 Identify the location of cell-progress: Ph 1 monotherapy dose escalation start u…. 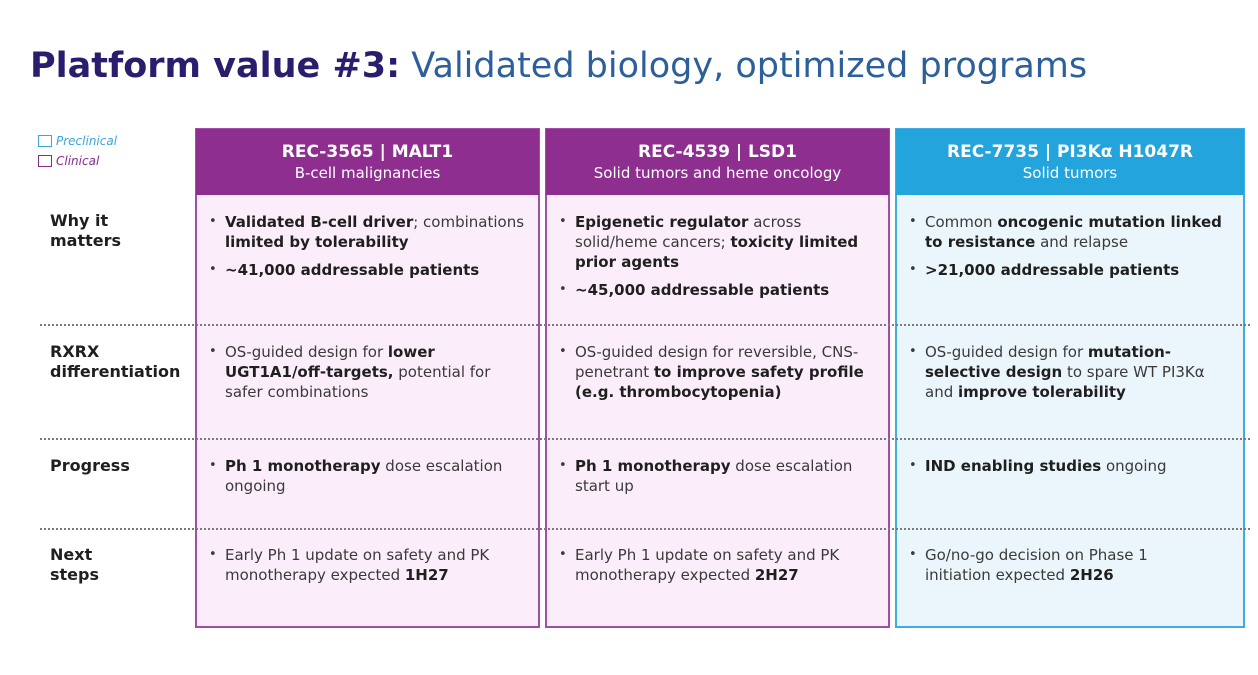
(720, 480).